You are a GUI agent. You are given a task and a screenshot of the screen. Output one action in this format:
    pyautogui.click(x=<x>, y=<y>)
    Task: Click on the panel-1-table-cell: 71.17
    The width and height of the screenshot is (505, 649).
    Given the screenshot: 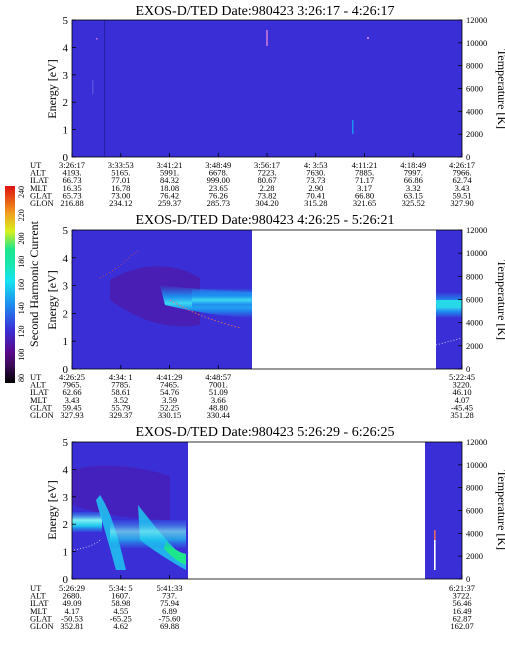 What is the action you would take?
    pyautogui.click(x=364, y=180)
    